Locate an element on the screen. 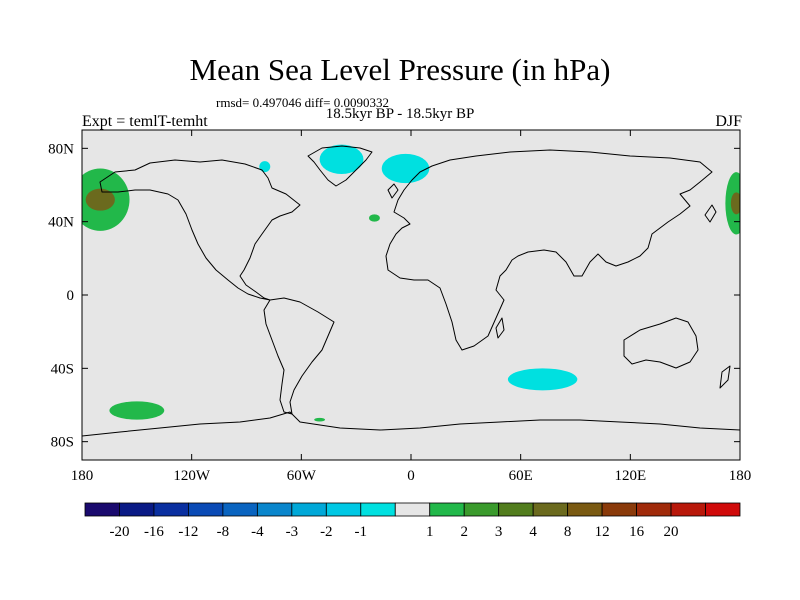 The height and width of the screenshot is (600, 800). anomaly-weddell-positive is located at coordinates (320, 419).